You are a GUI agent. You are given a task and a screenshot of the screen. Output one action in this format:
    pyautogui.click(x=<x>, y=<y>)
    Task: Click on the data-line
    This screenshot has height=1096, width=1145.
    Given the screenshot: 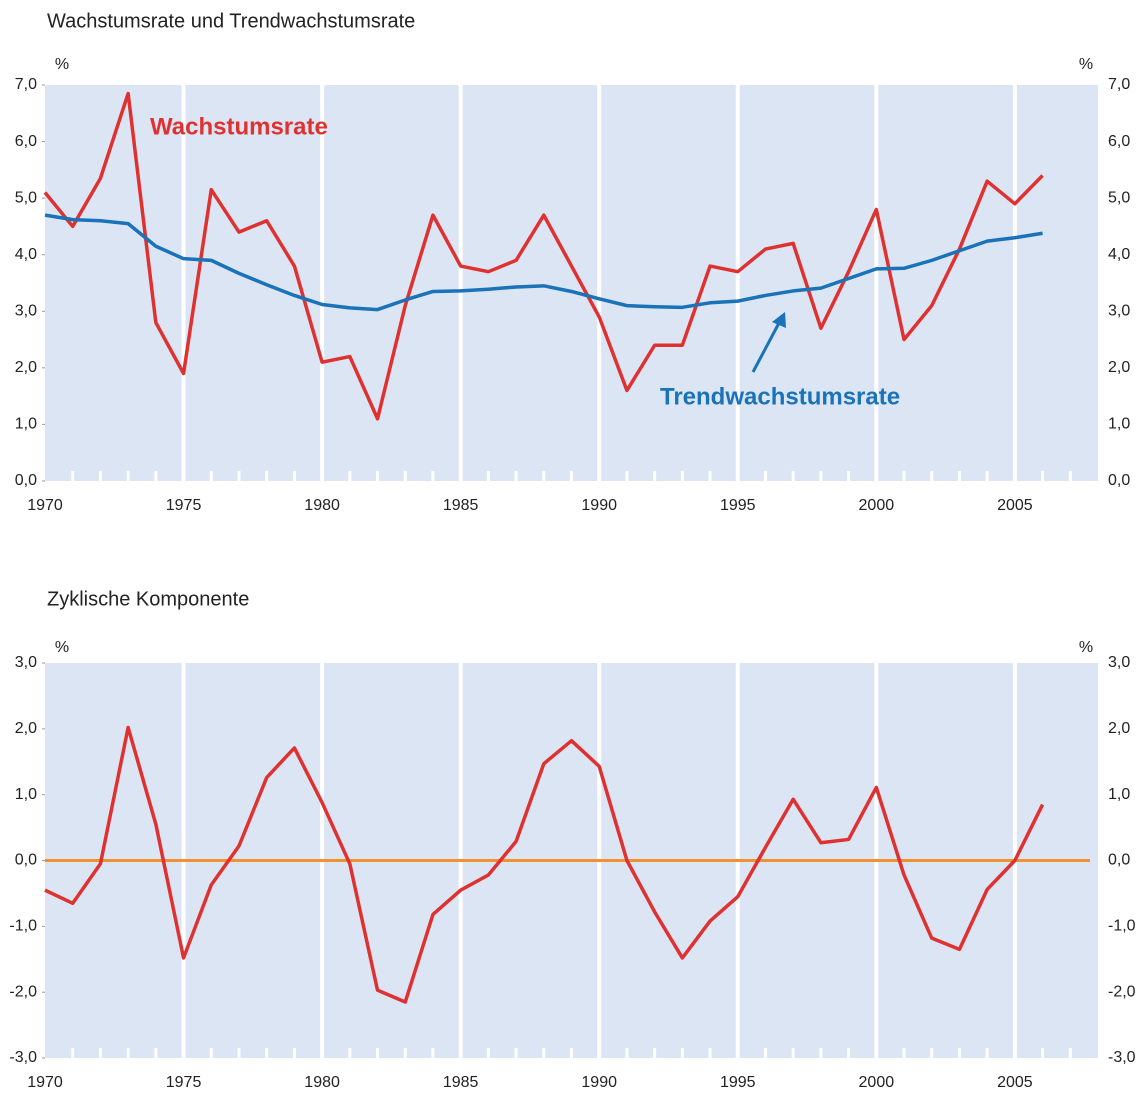 What is the action you would take?
    pyautogui.click(x=543, y=262)
    